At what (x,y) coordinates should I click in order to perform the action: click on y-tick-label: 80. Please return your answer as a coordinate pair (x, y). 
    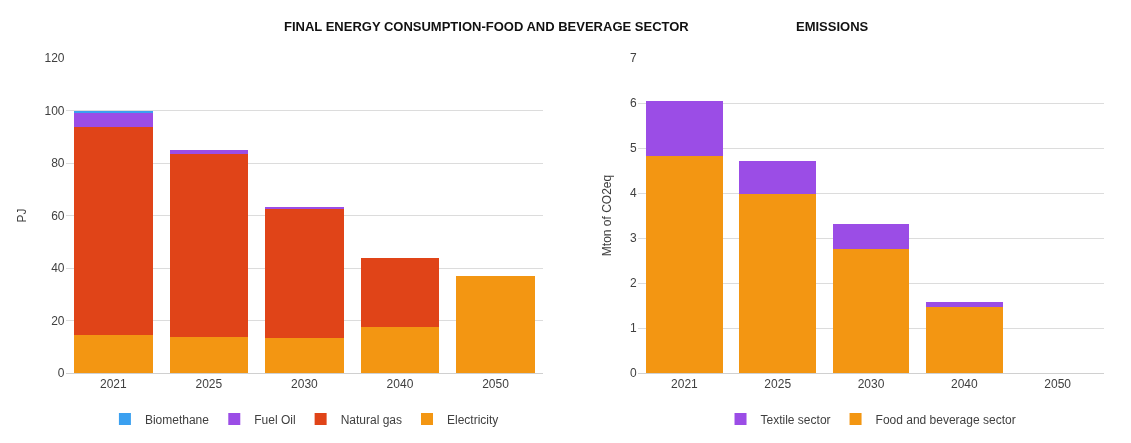
    Looking at the image, I should click on (58, 163).